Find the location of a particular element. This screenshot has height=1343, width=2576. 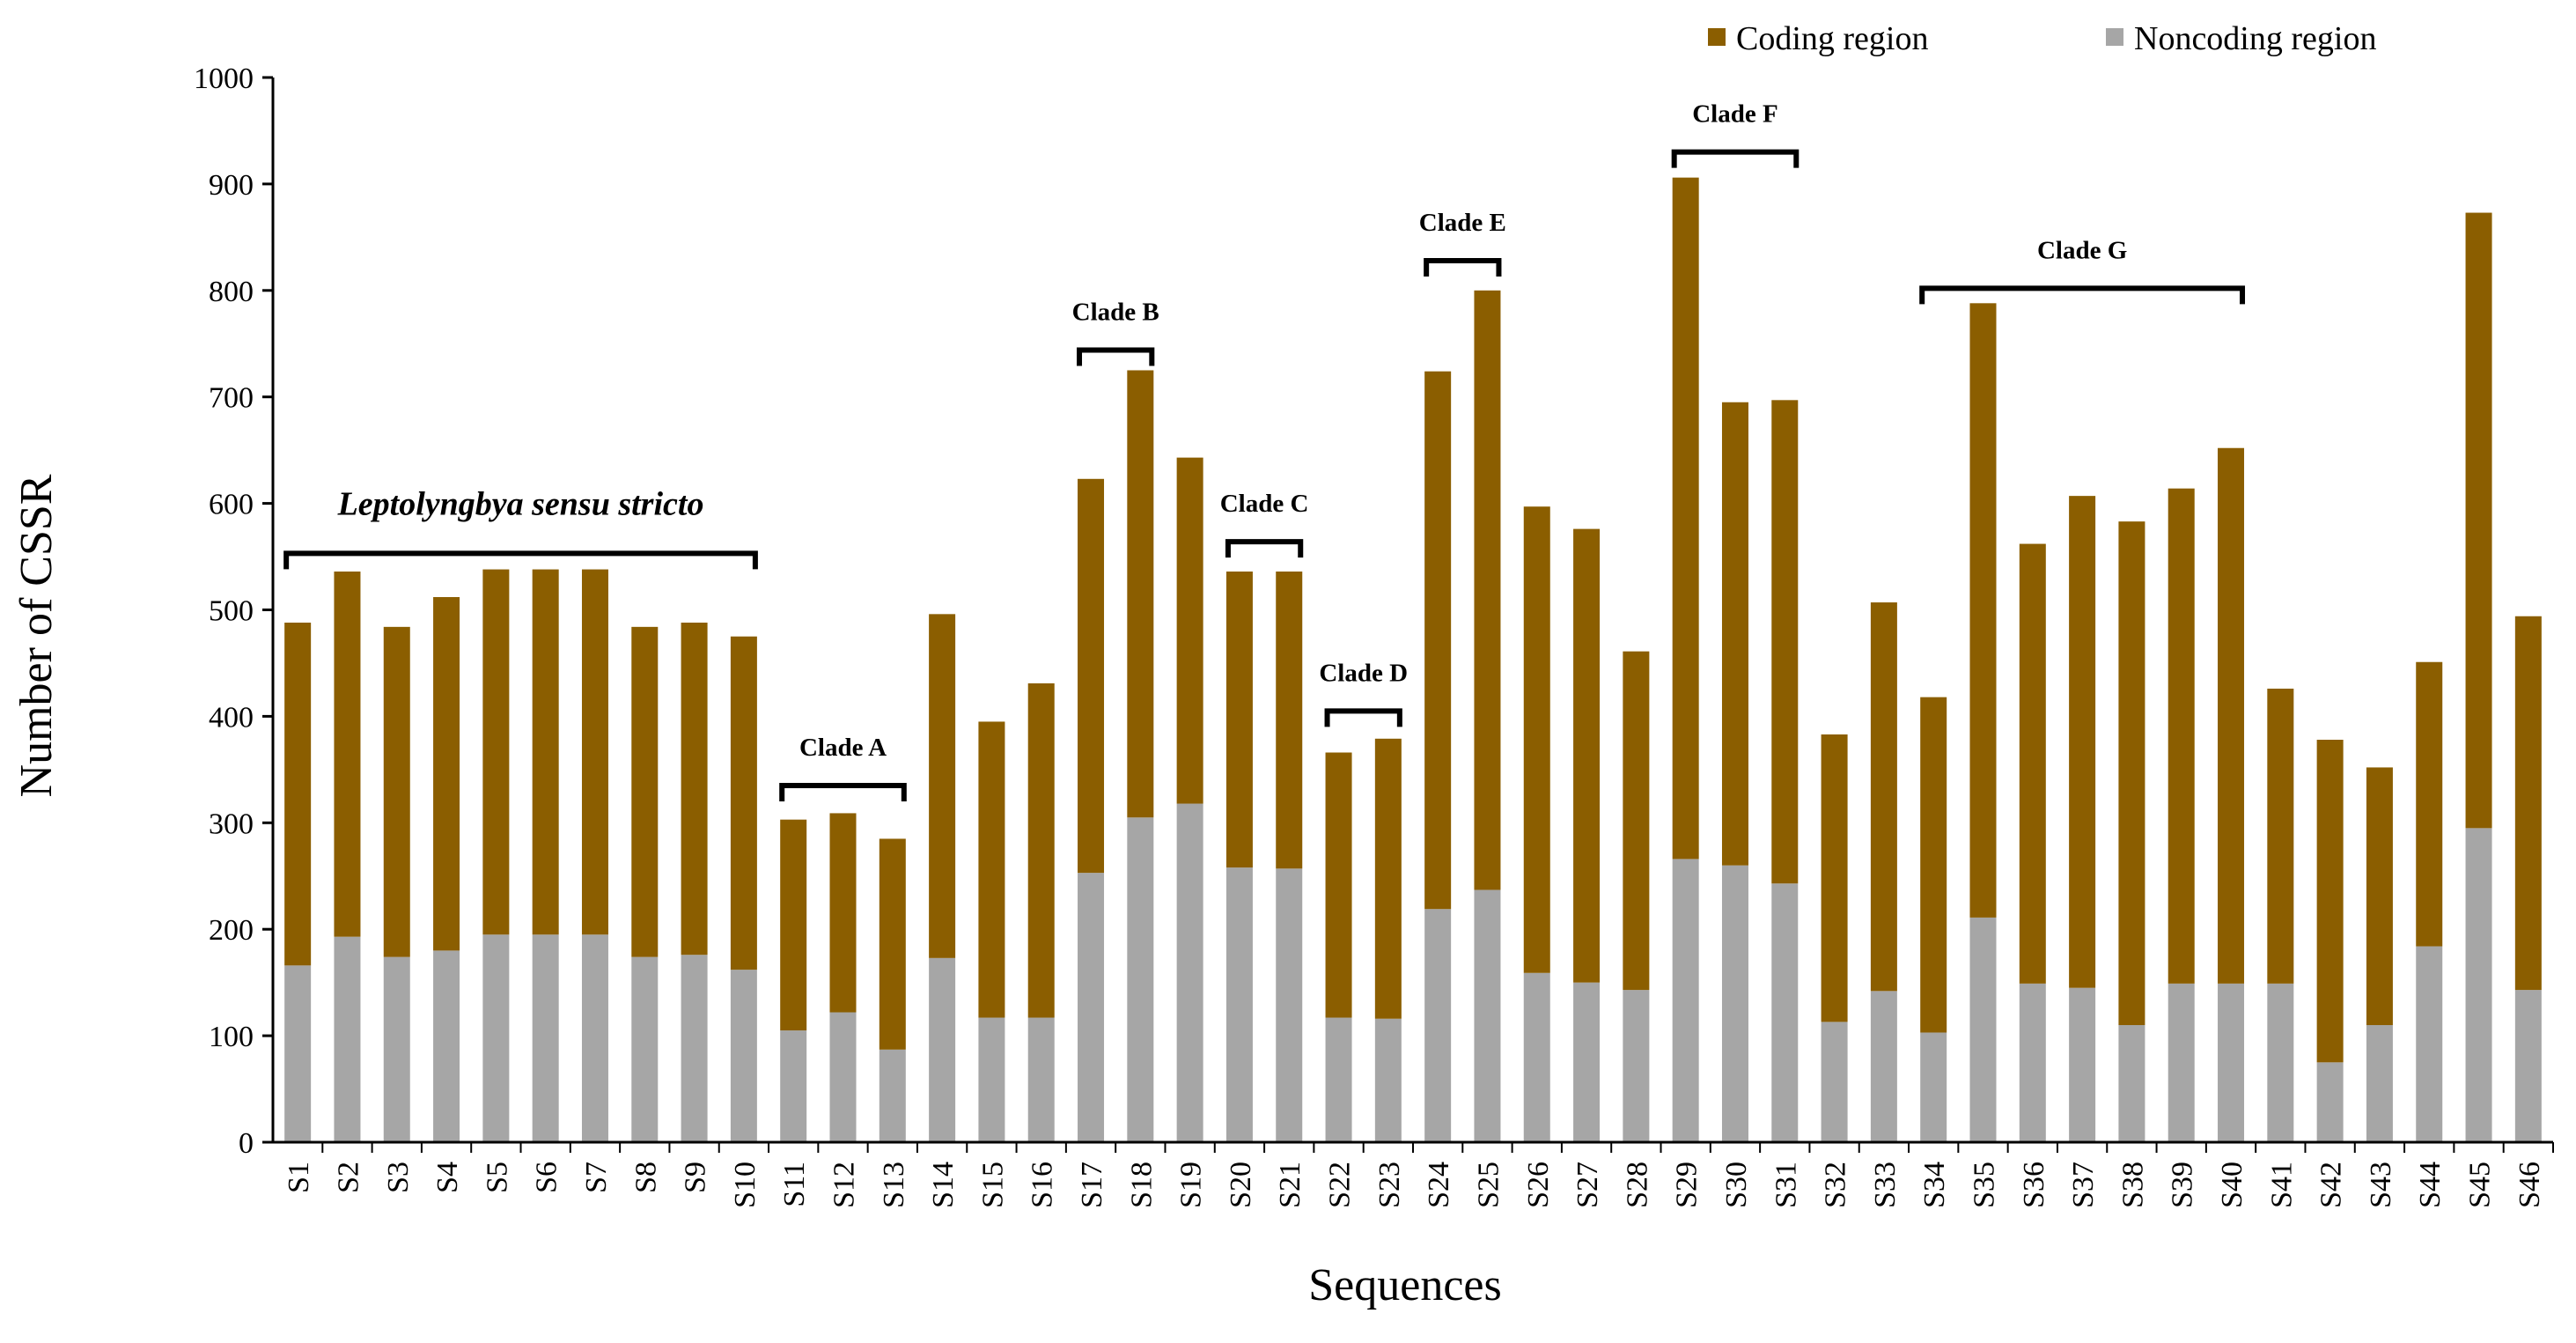

x-tick-label-S8: S8 is located at coordinates (646, 1177).